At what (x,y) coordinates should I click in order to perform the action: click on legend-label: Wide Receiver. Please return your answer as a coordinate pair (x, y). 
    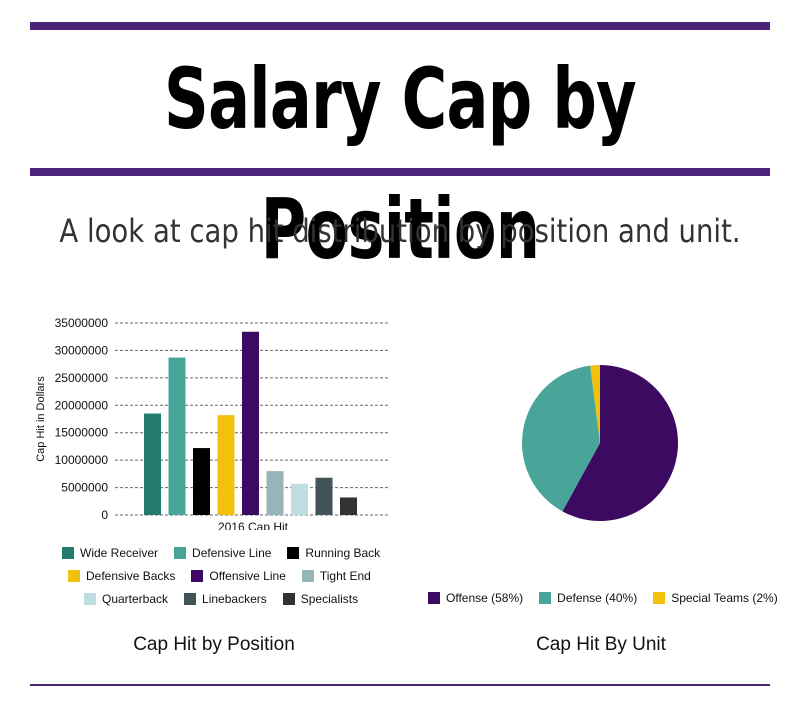
    Looking at the image, I should click on (119, 553).